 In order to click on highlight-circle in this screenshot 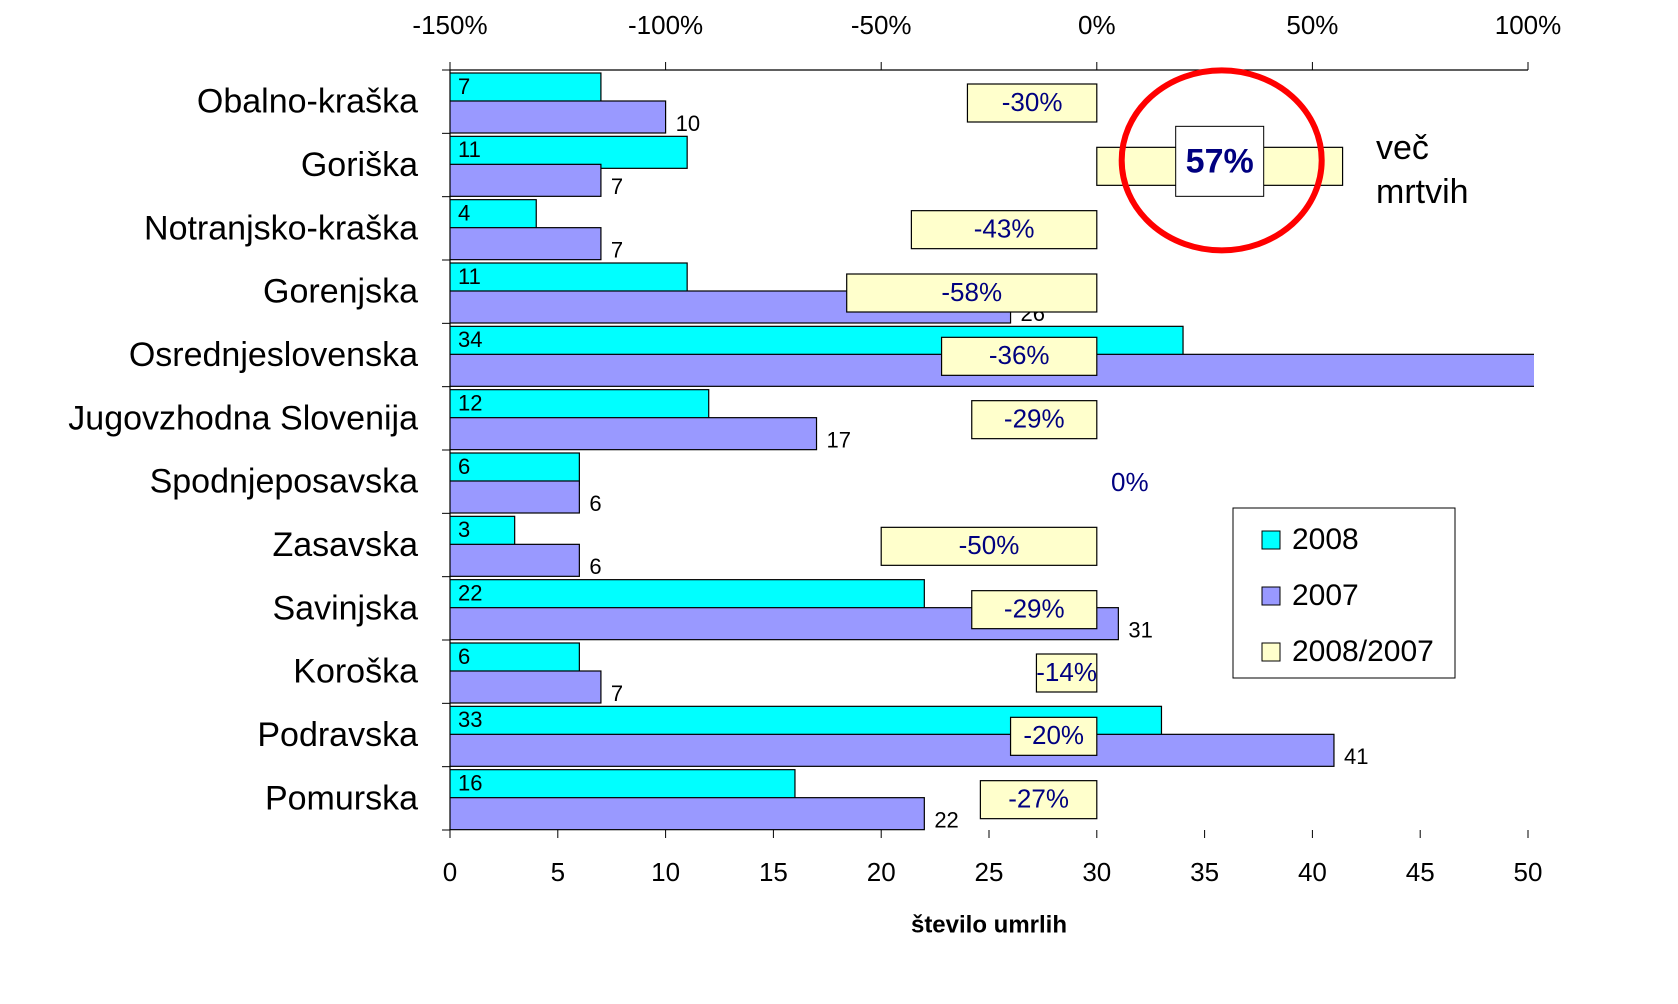, I will do `click(1221, 160)`.